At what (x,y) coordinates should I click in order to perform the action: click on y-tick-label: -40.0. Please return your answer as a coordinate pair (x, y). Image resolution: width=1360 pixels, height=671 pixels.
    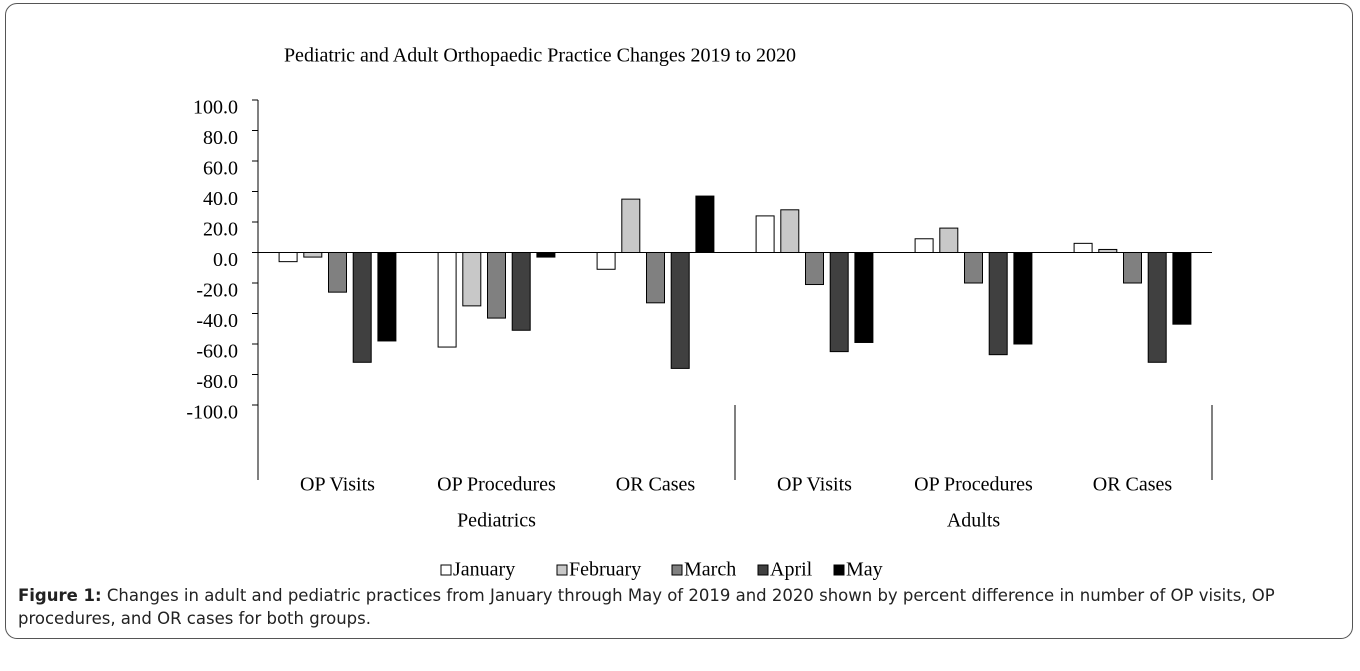
    Looking at the image, I should click on (217, 321).